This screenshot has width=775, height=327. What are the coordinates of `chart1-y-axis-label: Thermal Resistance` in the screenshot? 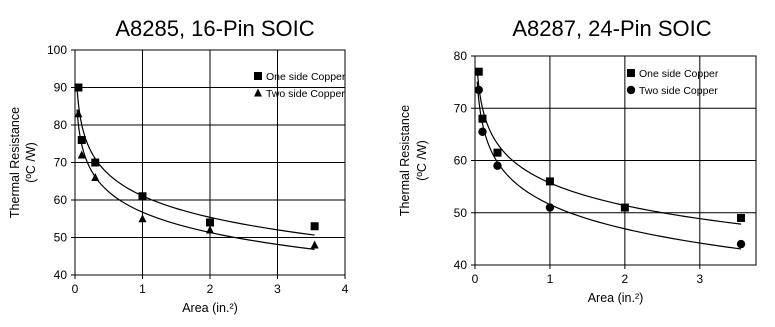 It's located at (15, 162).